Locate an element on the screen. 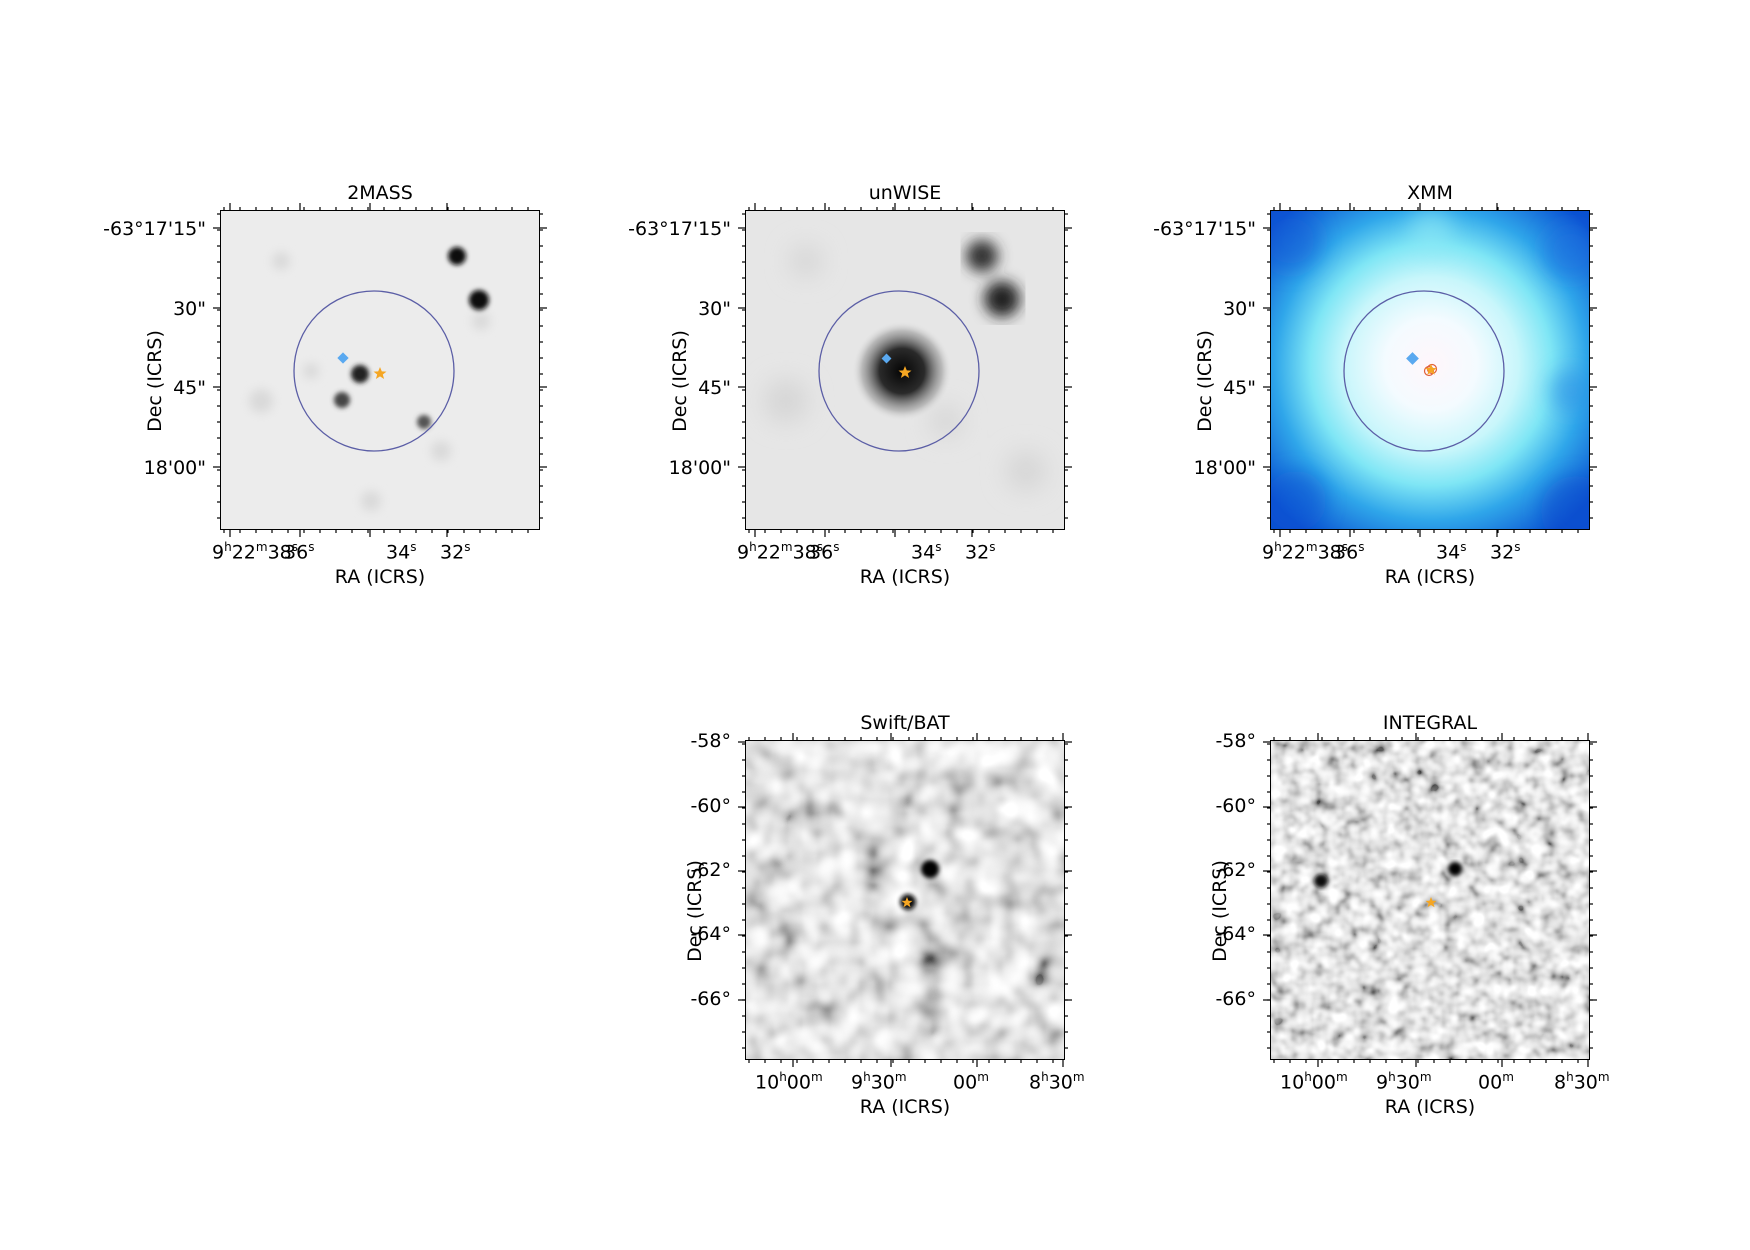 The height and width of the screenshot is (1250, 1750). image-2mass is located at coordinates (380, 370).